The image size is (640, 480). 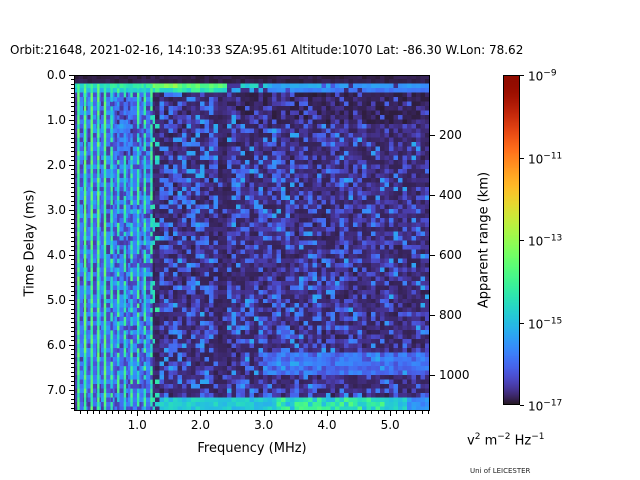 What do you see at coordinates (56, 254) in the screenshot?
I see `y-tick-label: 4.0` at bounding box center [56, 254].